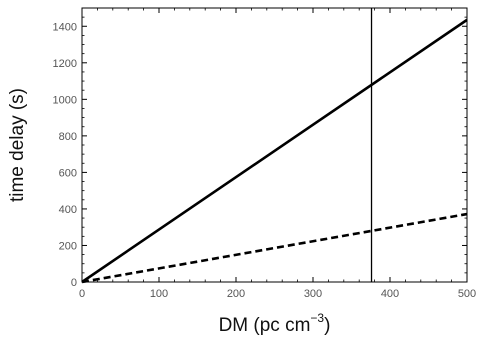 The image size is (479, 343). What do you see at coordinates (275, 323) in the screenshot?
I see `x-axis-label: DM (pc cm−3)` at bounding box center [275, 323].